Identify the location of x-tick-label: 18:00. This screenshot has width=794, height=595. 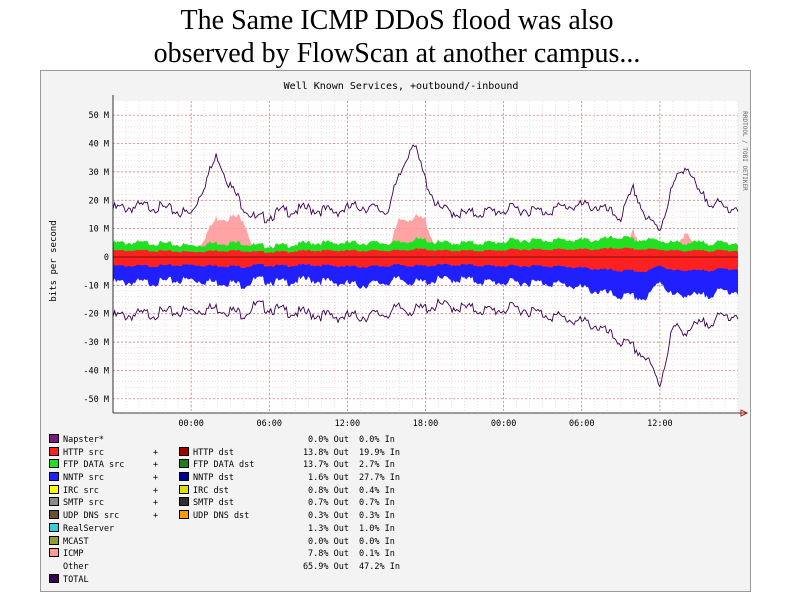
(426, 424).